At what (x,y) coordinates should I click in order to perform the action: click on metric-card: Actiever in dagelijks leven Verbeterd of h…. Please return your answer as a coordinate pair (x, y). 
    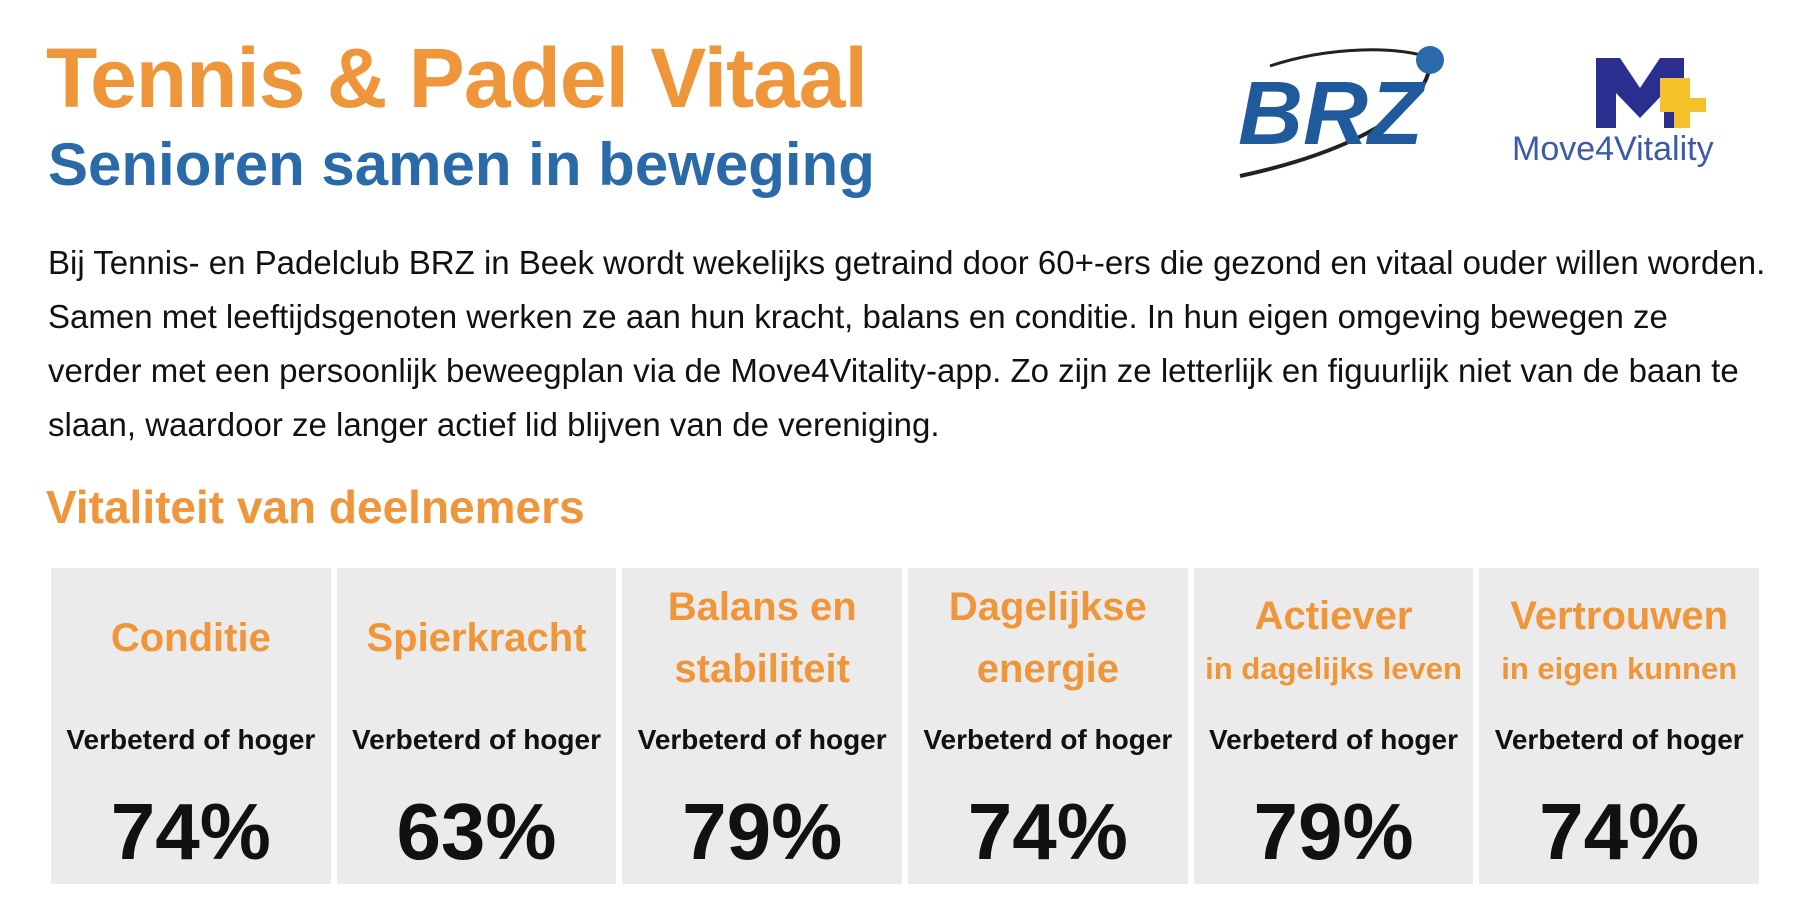
    Looking at the image, I should click on (1333, 726).